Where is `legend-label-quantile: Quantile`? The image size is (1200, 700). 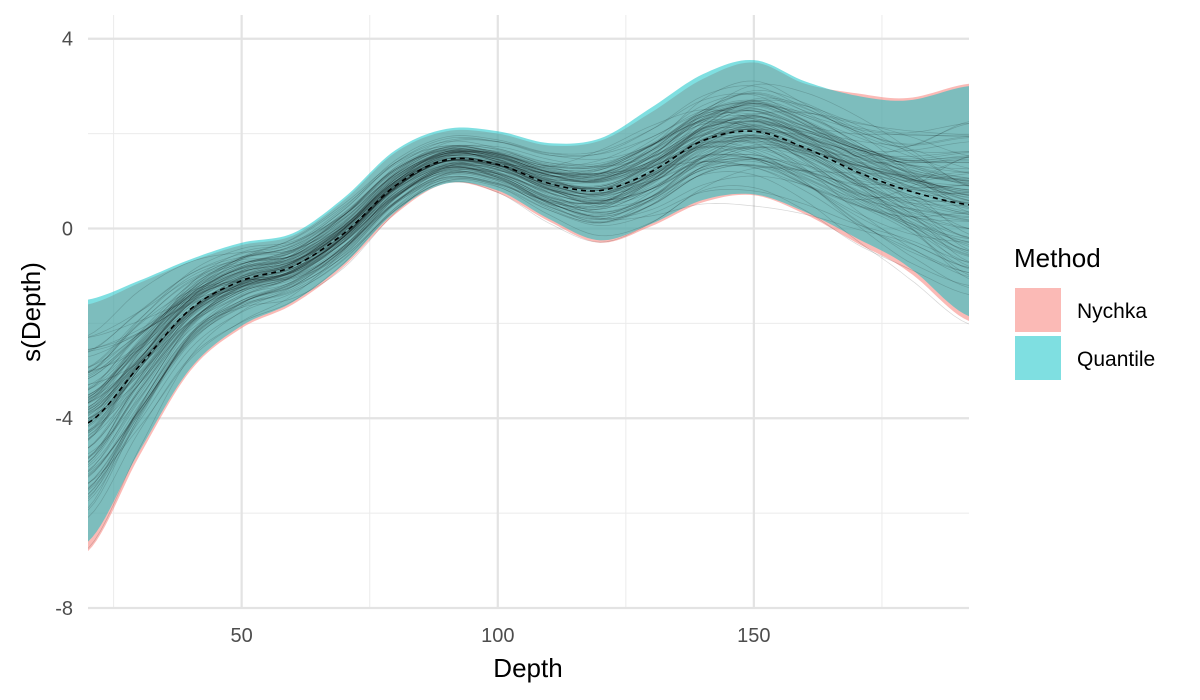
legend-label-quantile: Quantile is located at coordinates (1116, 359).